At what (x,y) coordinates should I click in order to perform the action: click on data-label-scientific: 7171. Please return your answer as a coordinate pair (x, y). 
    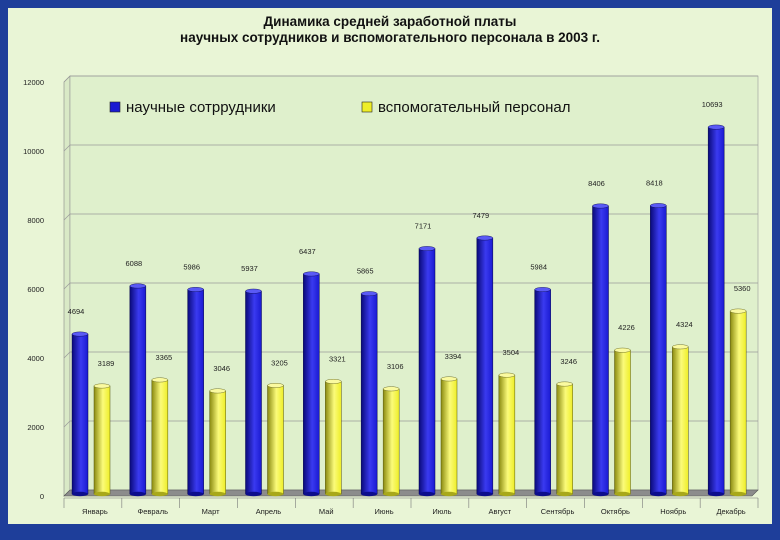
    Looking at the image, I should click on (423, 226).